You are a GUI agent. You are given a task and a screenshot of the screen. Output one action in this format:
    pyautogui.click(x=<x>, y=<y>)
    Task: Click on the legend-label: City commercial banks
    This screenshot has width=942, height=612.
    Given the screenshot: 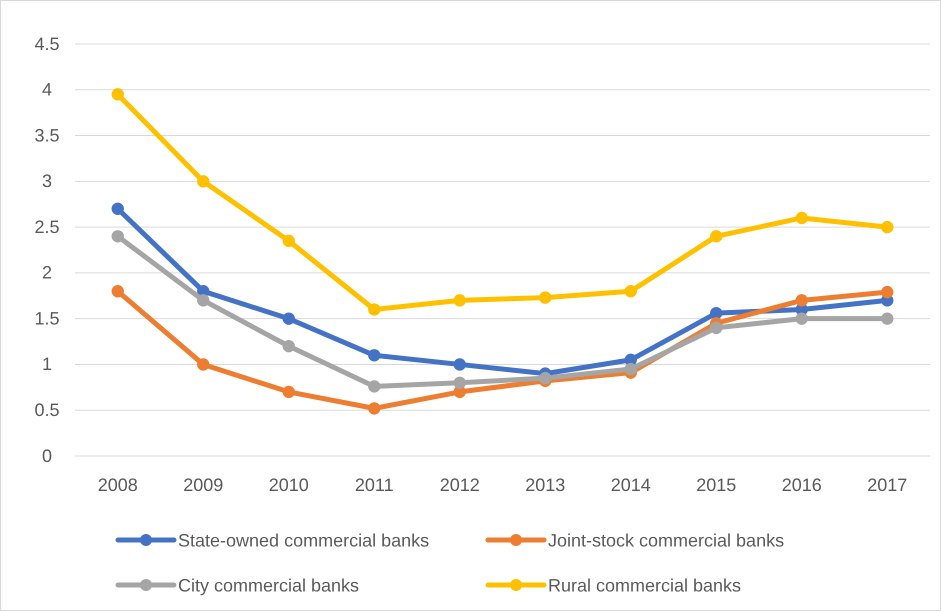 What is the action you would take?
    pyautogui.click(x=269, y=585)
    